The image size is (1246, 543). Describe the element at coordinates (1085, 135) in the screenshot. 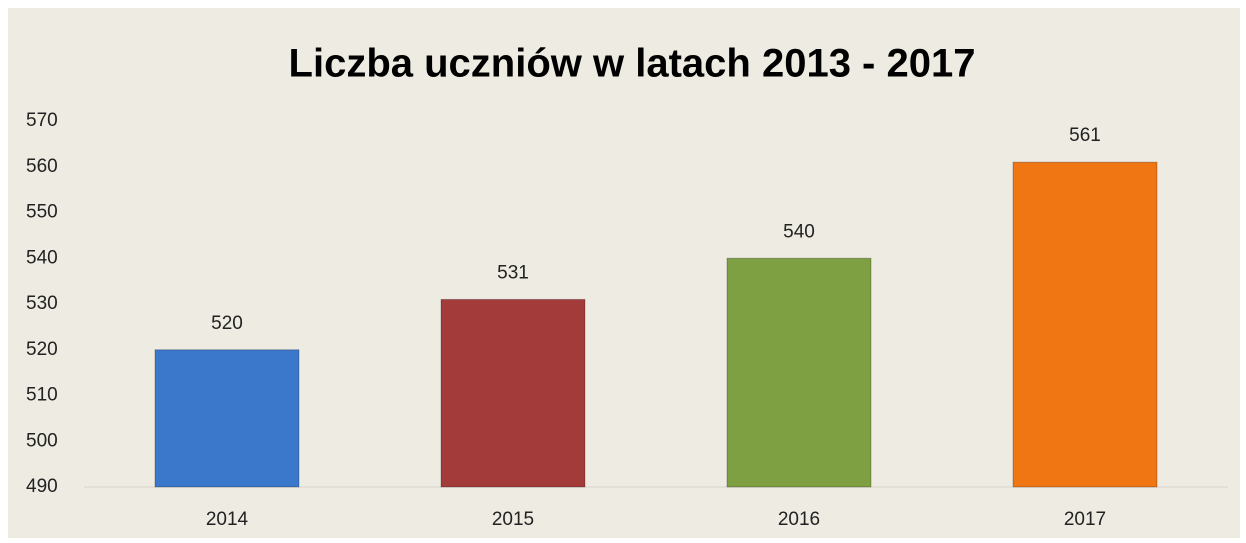

I see `data-label: 561` at that location.